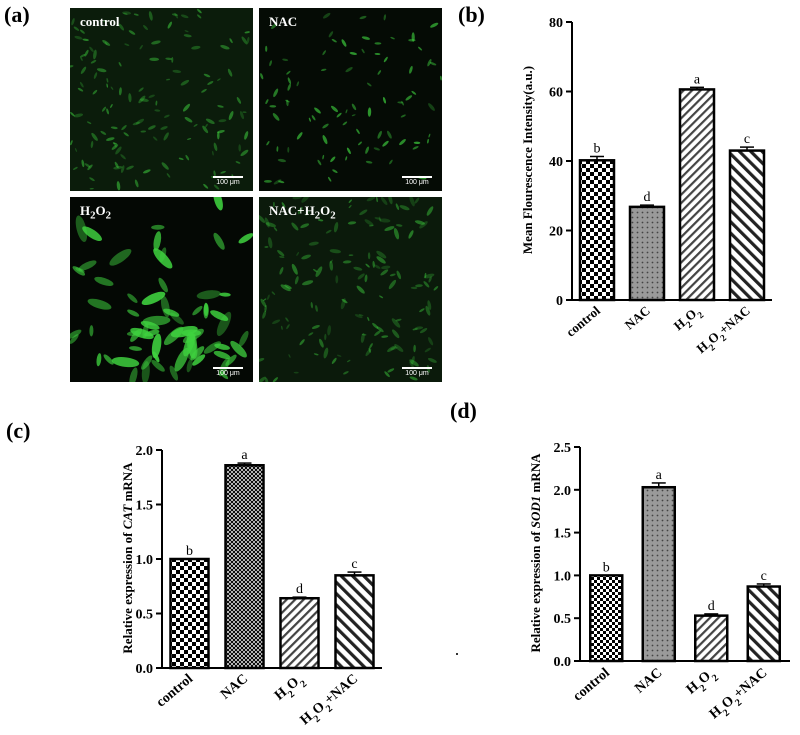 The image size is (800, 735). Describe the element at coordinates (333, 215) in the screenshot. I see `label-subscript: 2` at that location.